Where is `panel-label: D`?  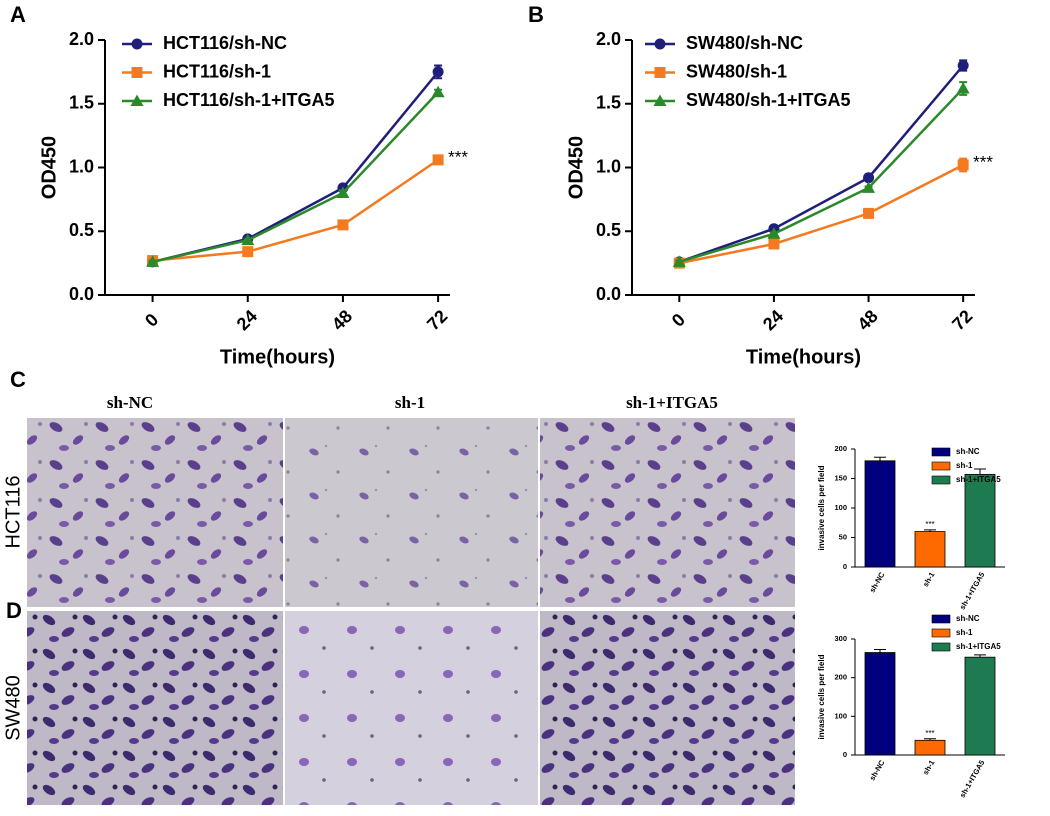 panel-label: D is located at coordinates (14, 610).